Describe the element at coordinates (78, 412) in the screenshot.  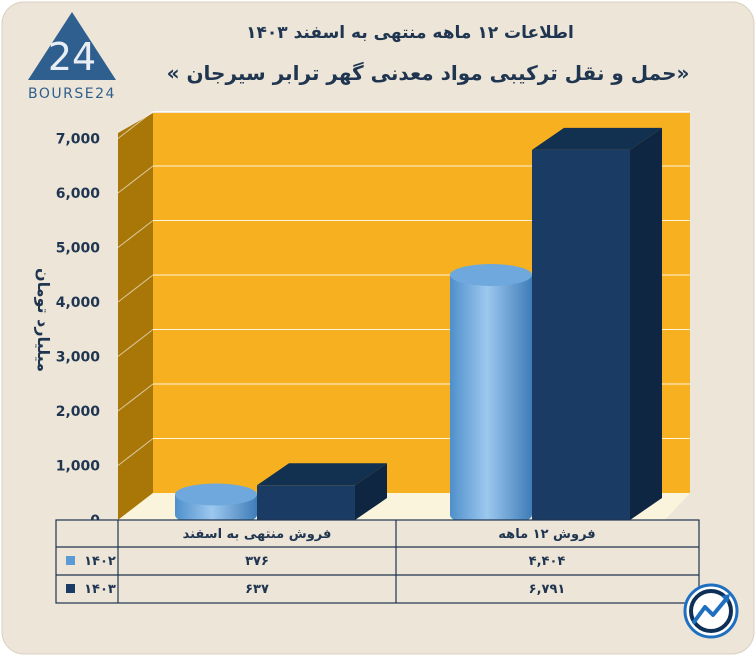
I see `y-tick-label: 2,000` at that location.